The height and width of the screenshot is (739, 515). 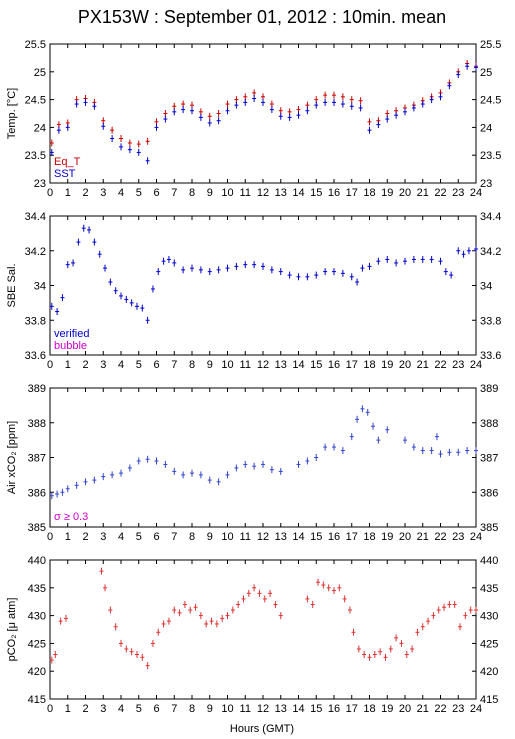 I want to click on pco2-y-tick-label-right: 415, so click(x=489, y=700).